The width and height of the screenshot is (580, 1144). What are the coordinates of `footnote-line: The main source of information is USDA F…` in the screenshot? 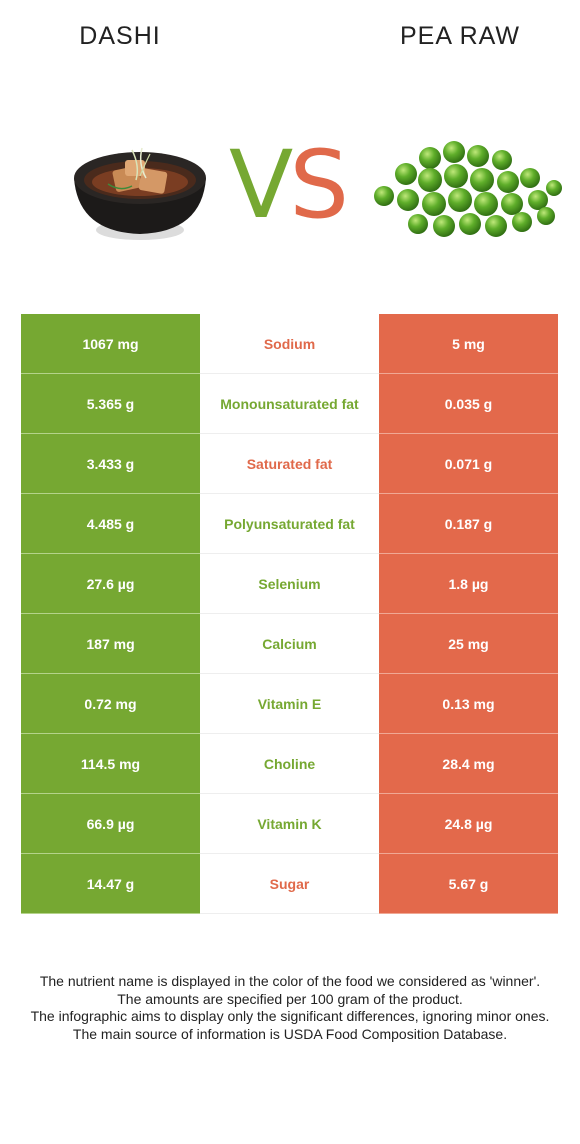 It's located at (290, 1033).